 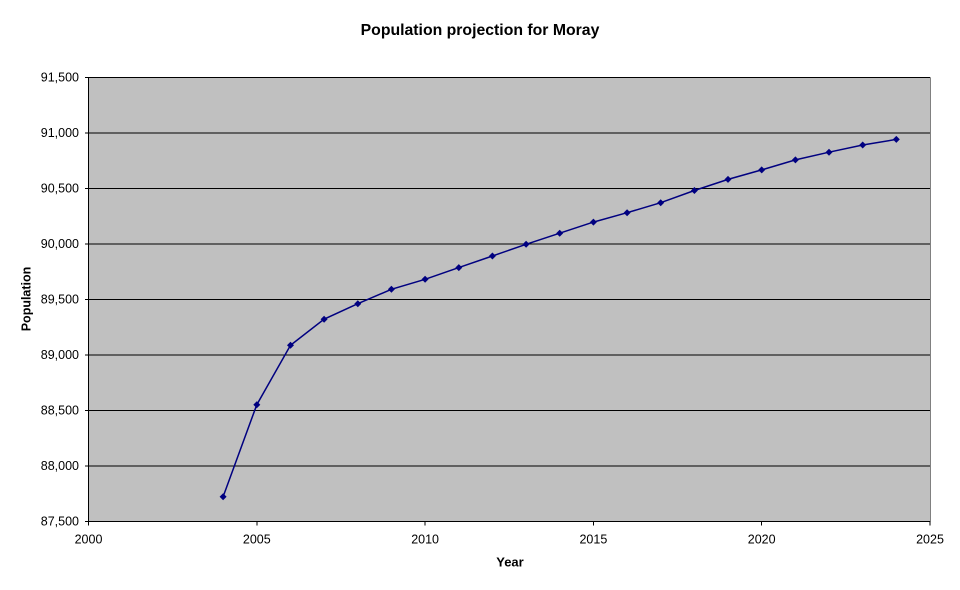 What do you see at coordinates (257, 540) in the screenshot?
I see `svg-text: 2005` at bounding box center [257, 540].